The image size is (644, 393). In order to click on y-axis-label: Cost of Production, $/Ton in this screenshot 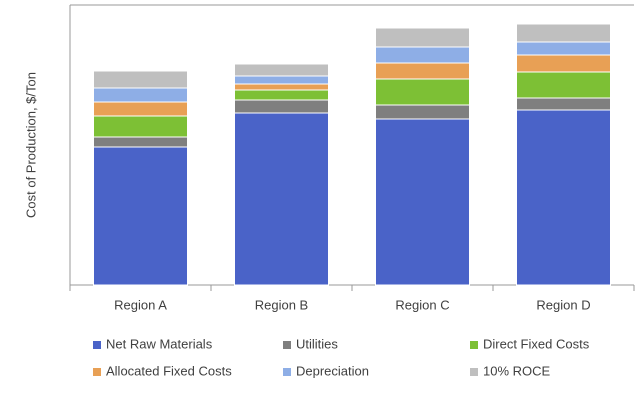, I will do `click(30, 145)`.